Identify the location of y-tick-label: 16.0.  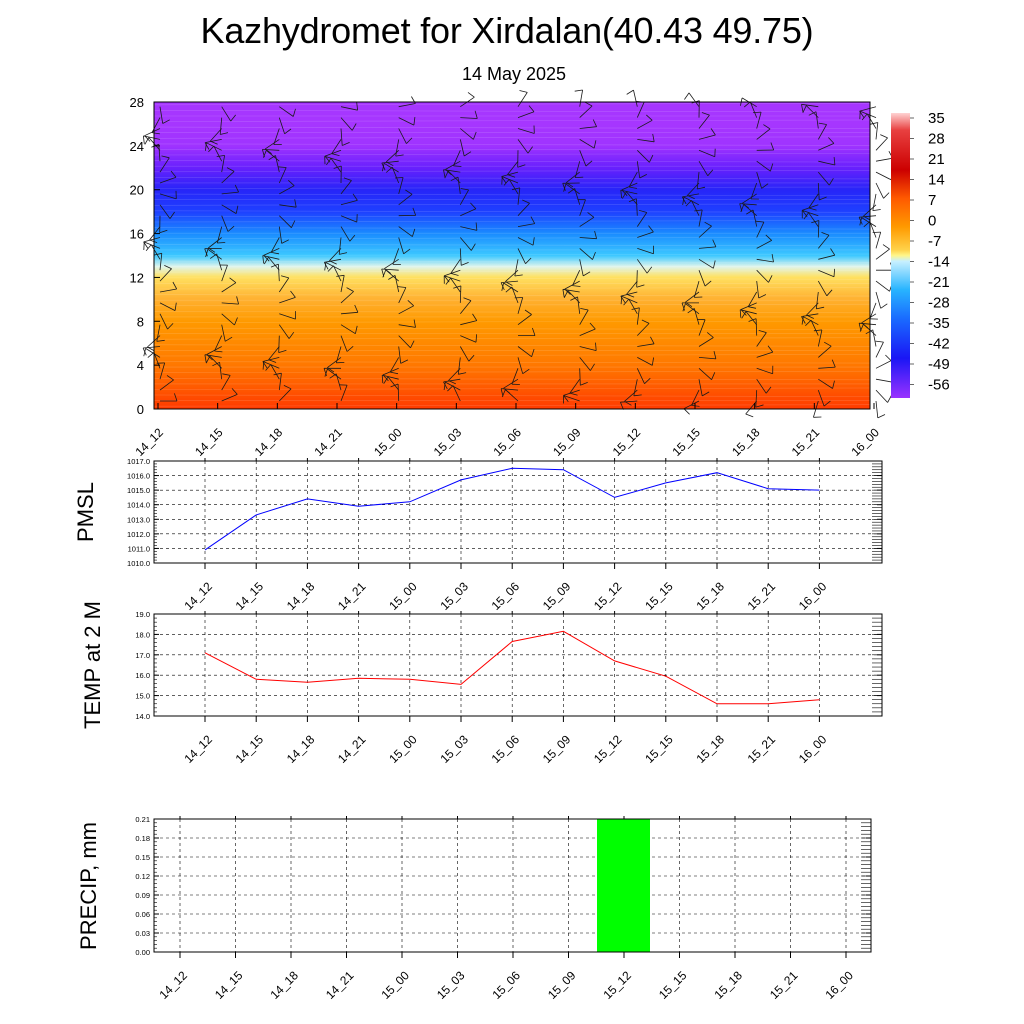
(142, 675).